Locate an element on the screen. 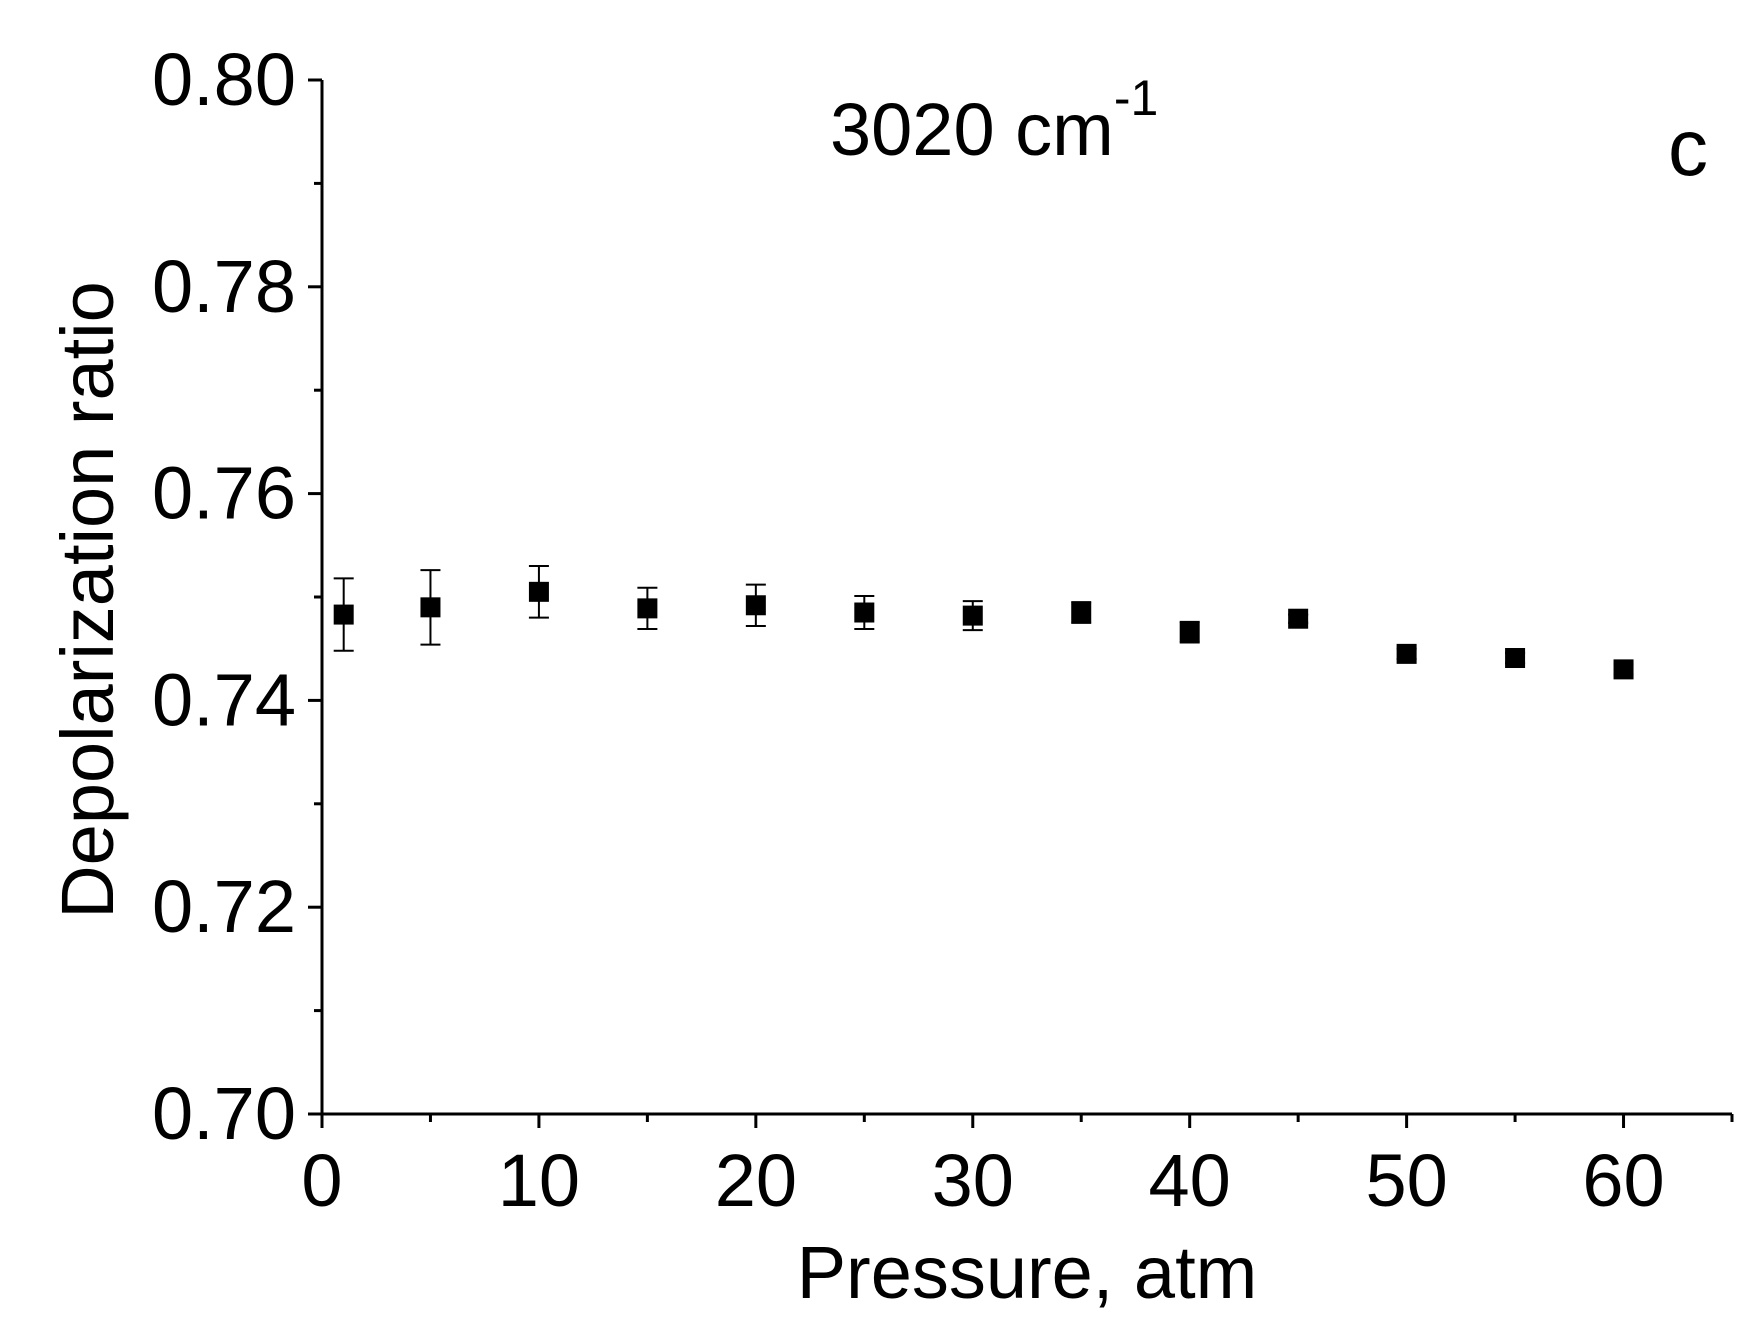 Image resolution: width=1764 pixels, height=1324 pixels. y-tick-label: 0.72 is located at coordinates (224, 906).